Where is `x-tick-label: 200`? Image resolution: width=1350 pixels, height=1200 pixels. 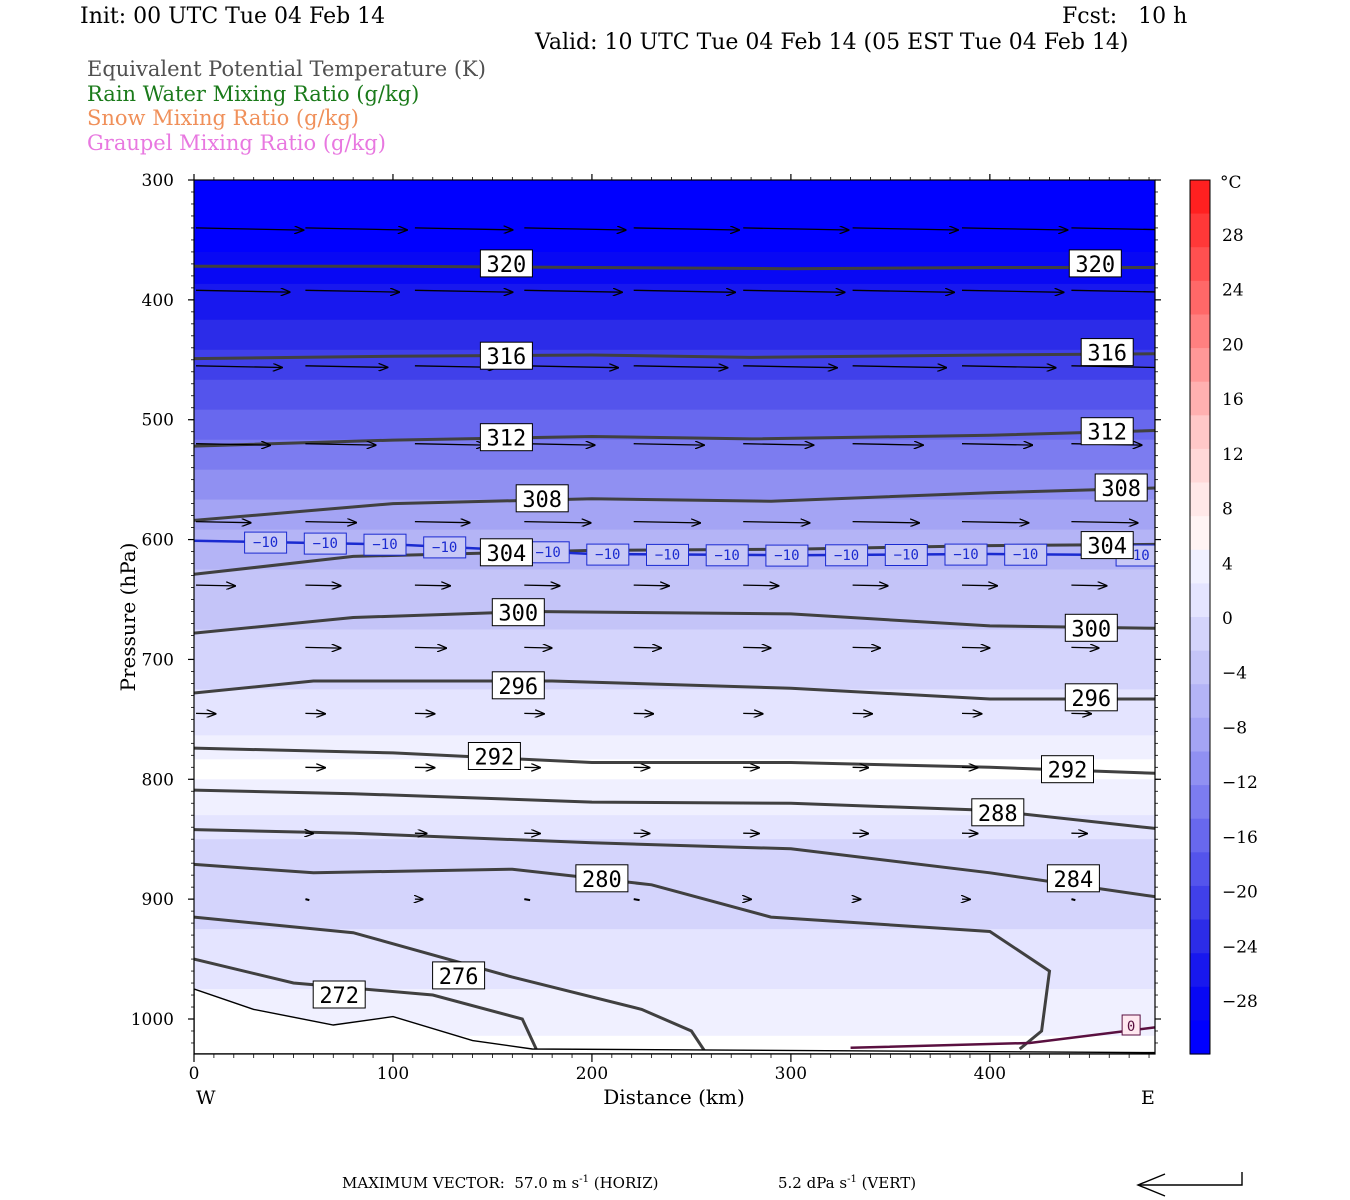
x-tick-label: 200 is located at coordinates (592, 1074).